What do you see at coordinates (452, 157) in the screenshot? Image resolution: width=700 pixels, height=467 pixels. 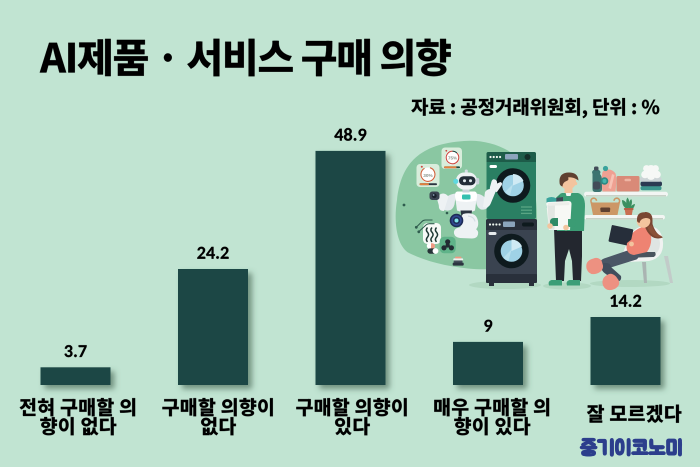 I see `svg-text: 75%` at bounding box center [452, 157].